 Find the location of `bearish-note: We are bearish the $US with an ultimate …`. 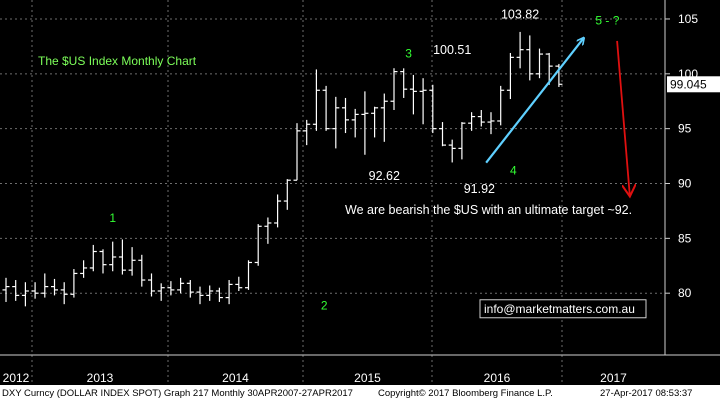

bearish-note: We are bearish the $US with an ultimate … is located at coordinates (488, 210).